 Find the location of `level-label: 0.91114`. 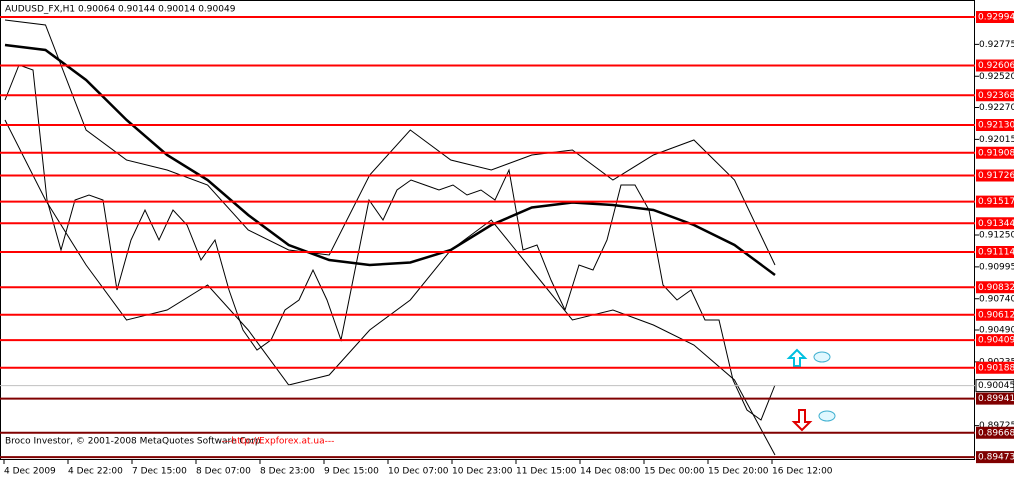

level-label: 0.91114 is located at coordinates (996, 253).